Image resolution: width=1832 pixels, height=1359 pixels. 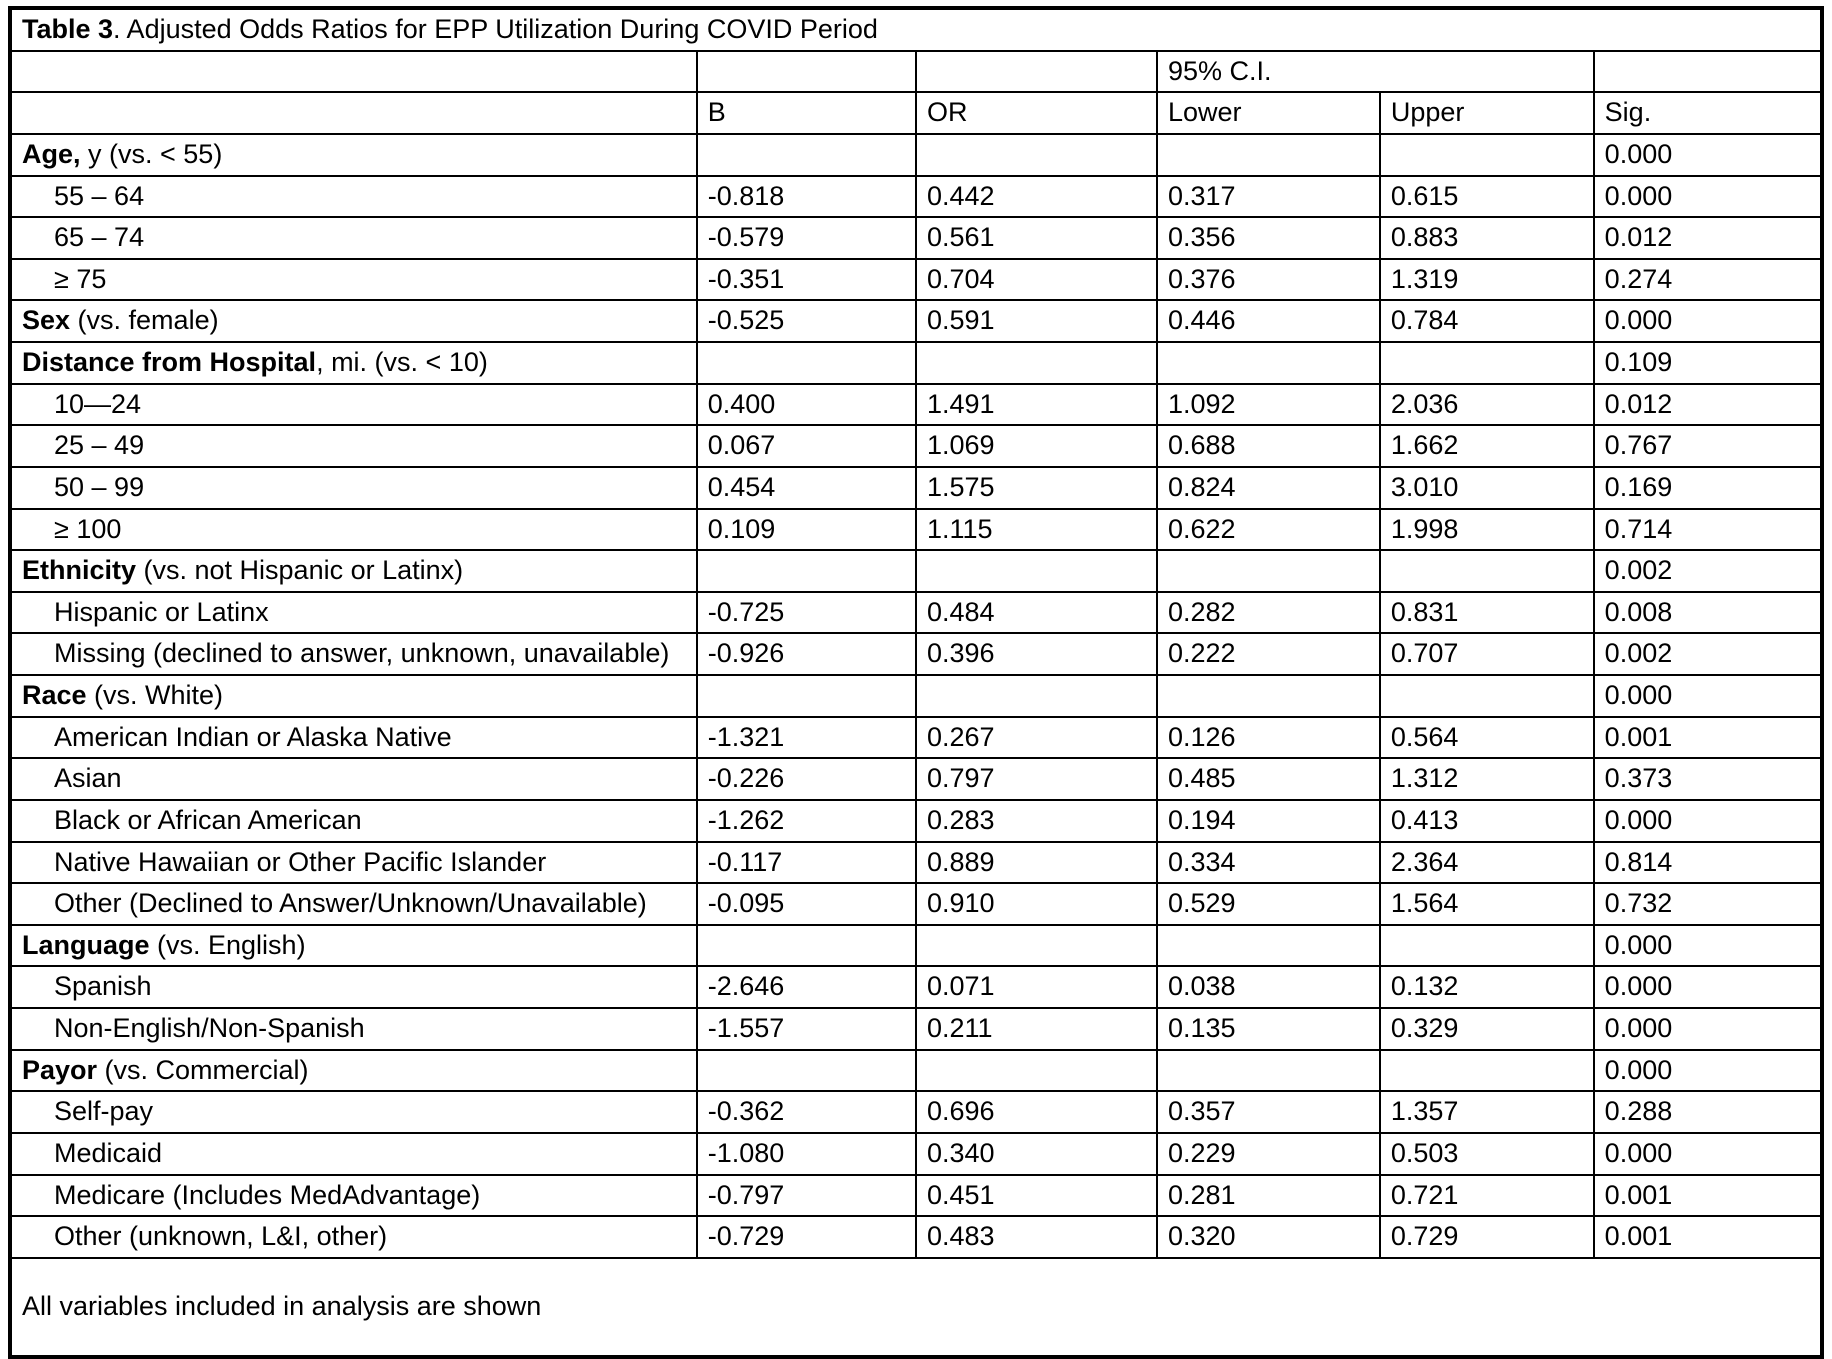 What do you see at coordinates (1486, 487) in the screenshot?
I see `cell-upper: 3.010` at bounding box center [1486, 487].